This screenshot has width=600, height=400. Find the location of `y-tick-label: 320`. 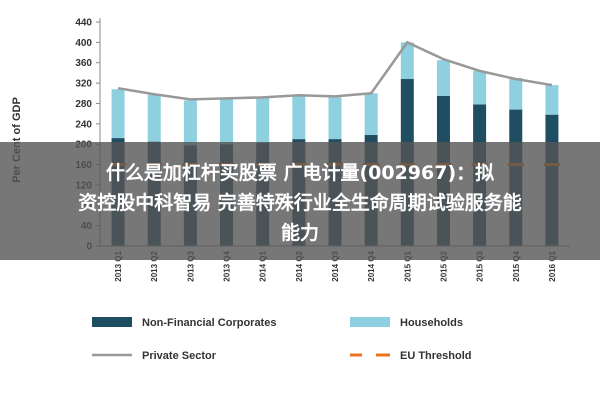

y-tick-label: 320 is located at coordinates (83, 84).